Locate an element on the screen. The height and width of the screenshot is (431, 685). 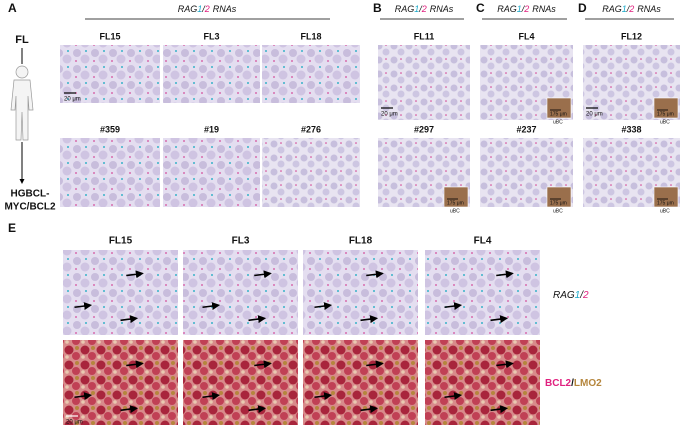
panel-letter: C is located at coordinates (480, 8).